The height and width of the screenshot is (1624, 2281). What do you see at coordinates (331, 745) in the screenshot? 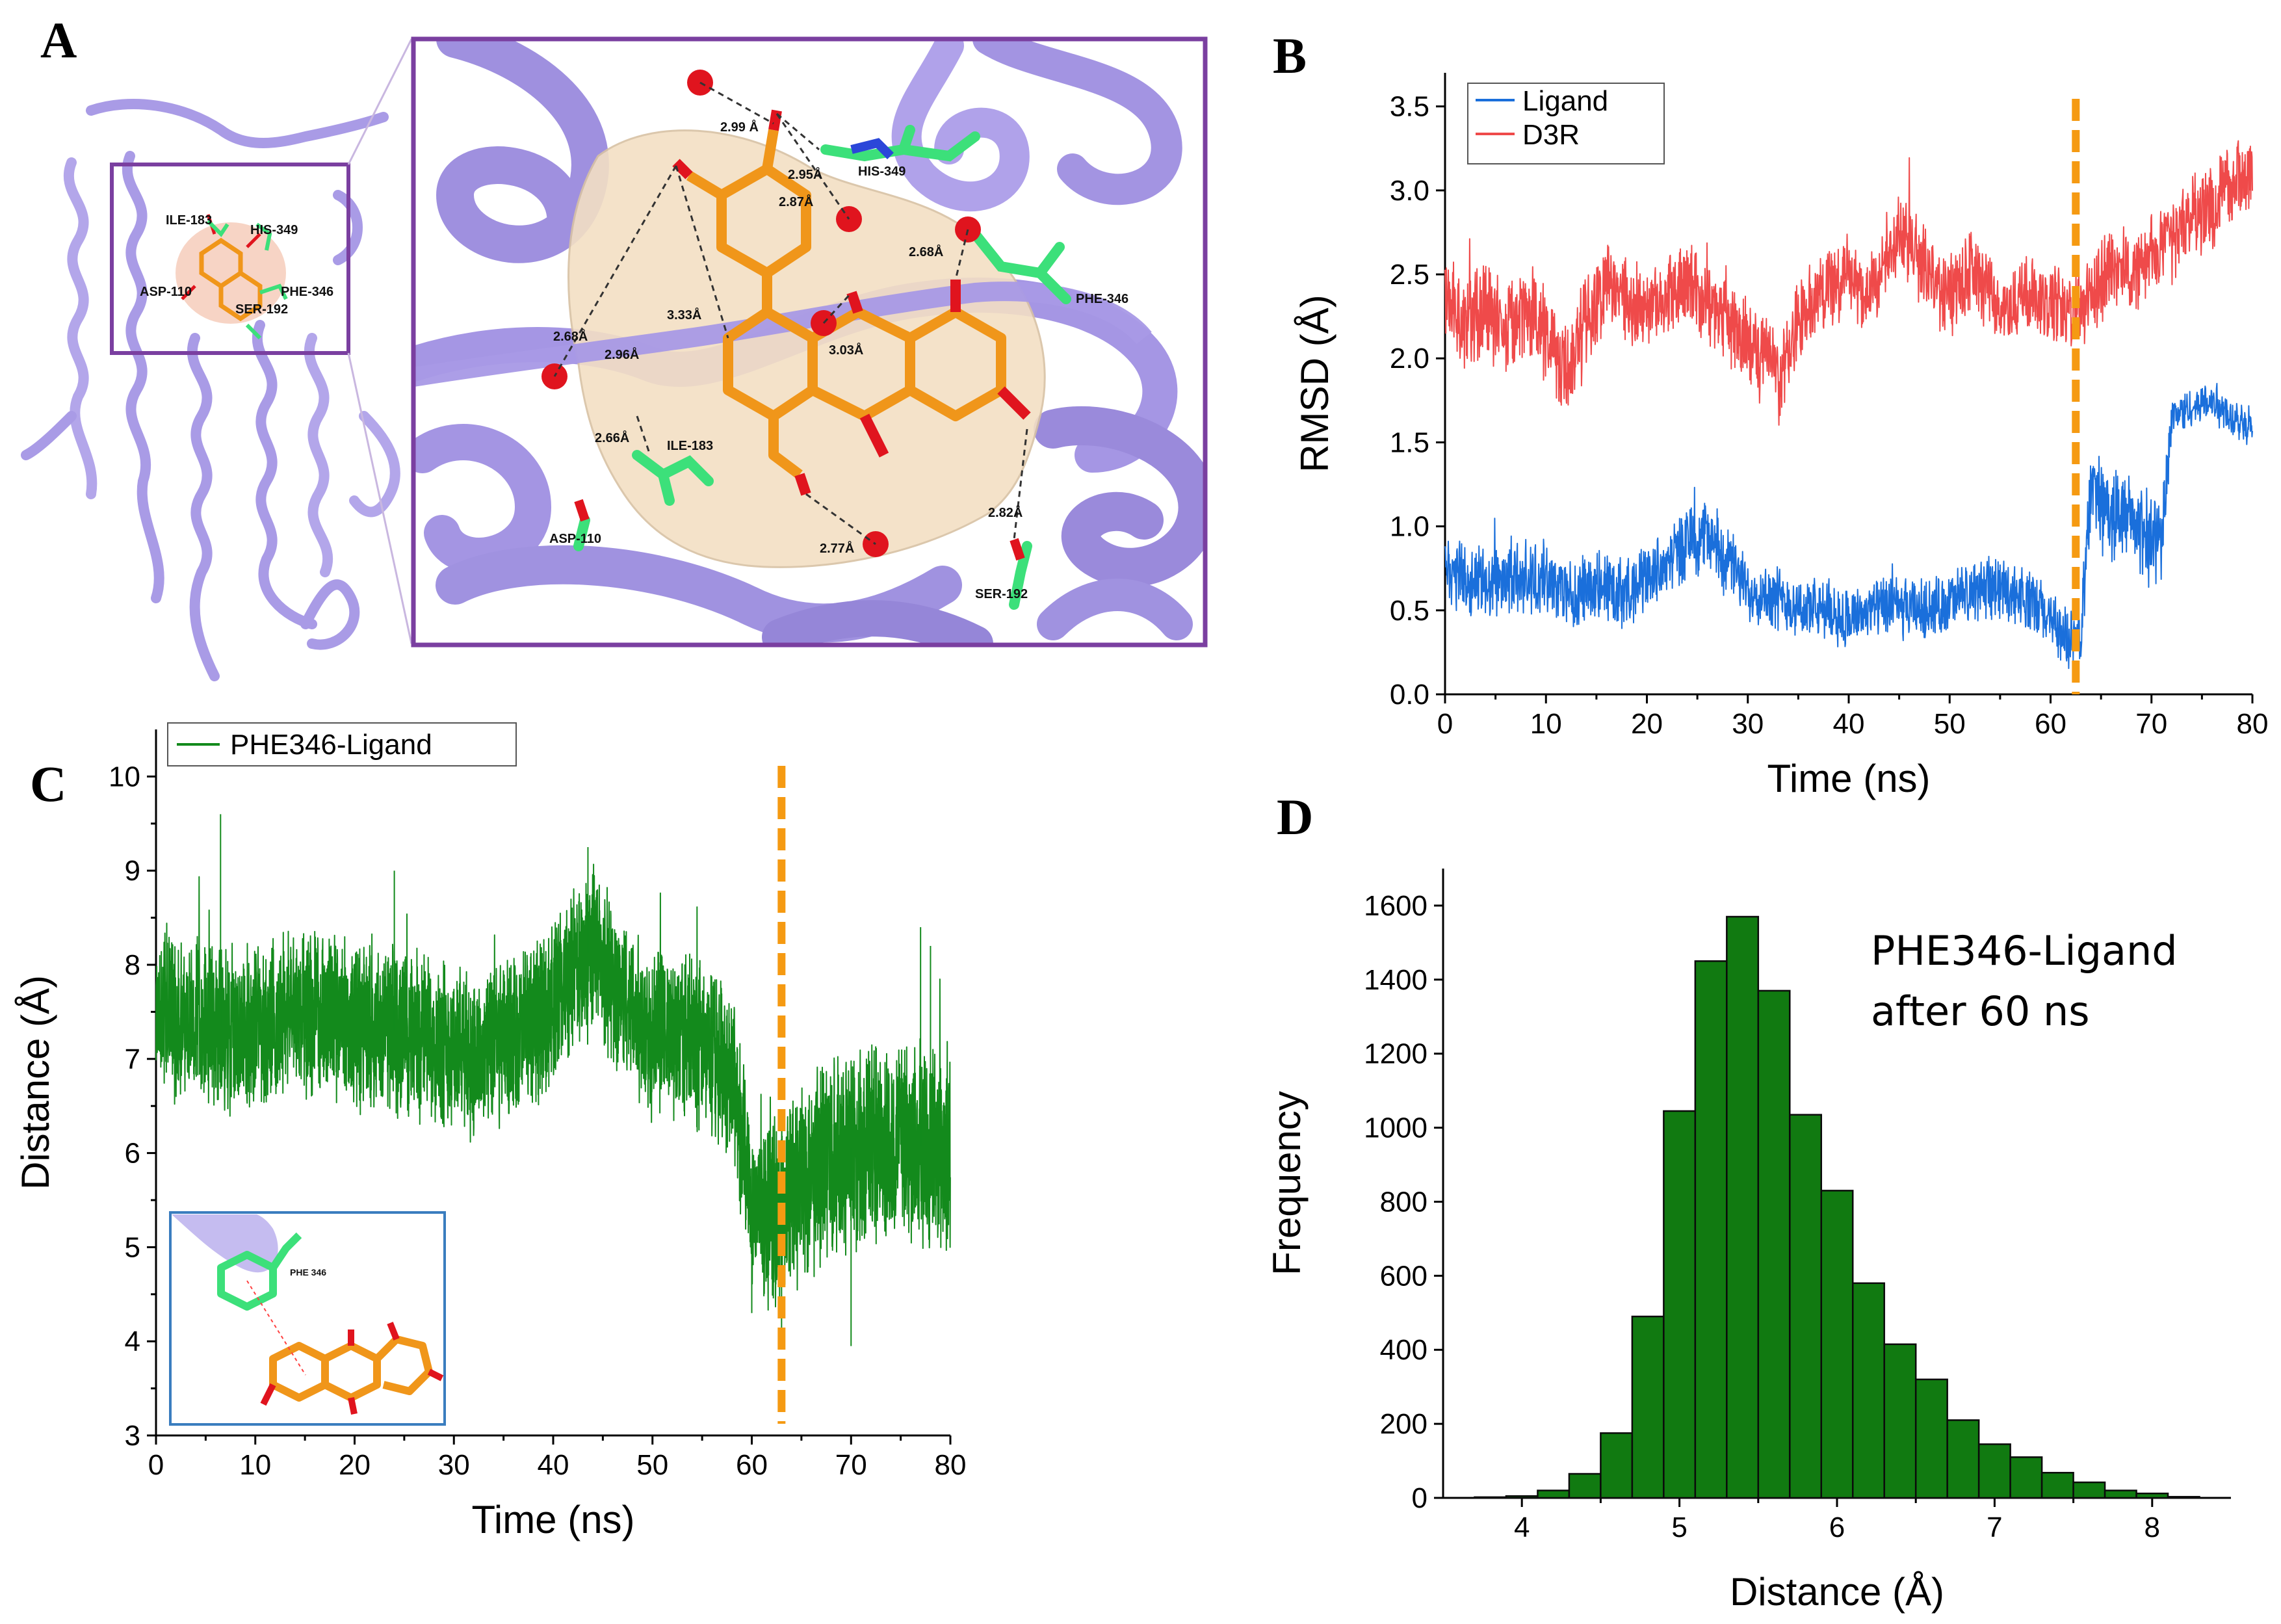
I see `legend-label: PHE346-Ligand` at bounding box center [331, 745].